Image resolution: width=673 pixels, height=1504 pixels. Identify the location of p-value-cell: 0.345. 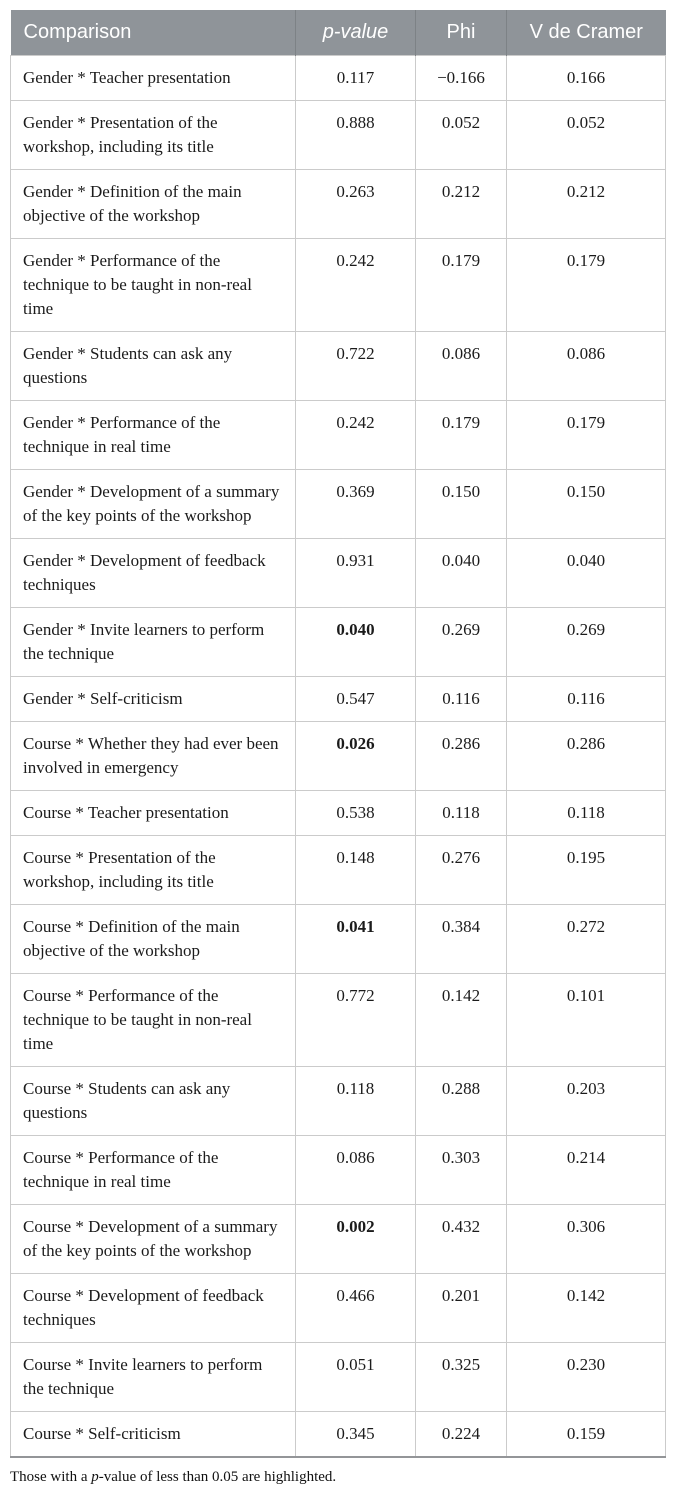
(355, 1434).